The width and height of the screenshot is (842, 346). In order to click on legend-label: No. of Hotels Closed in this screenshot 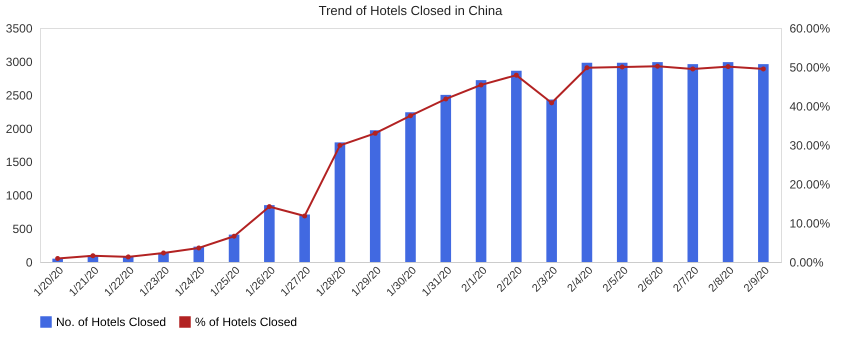, I will do `click(111, 322)`.